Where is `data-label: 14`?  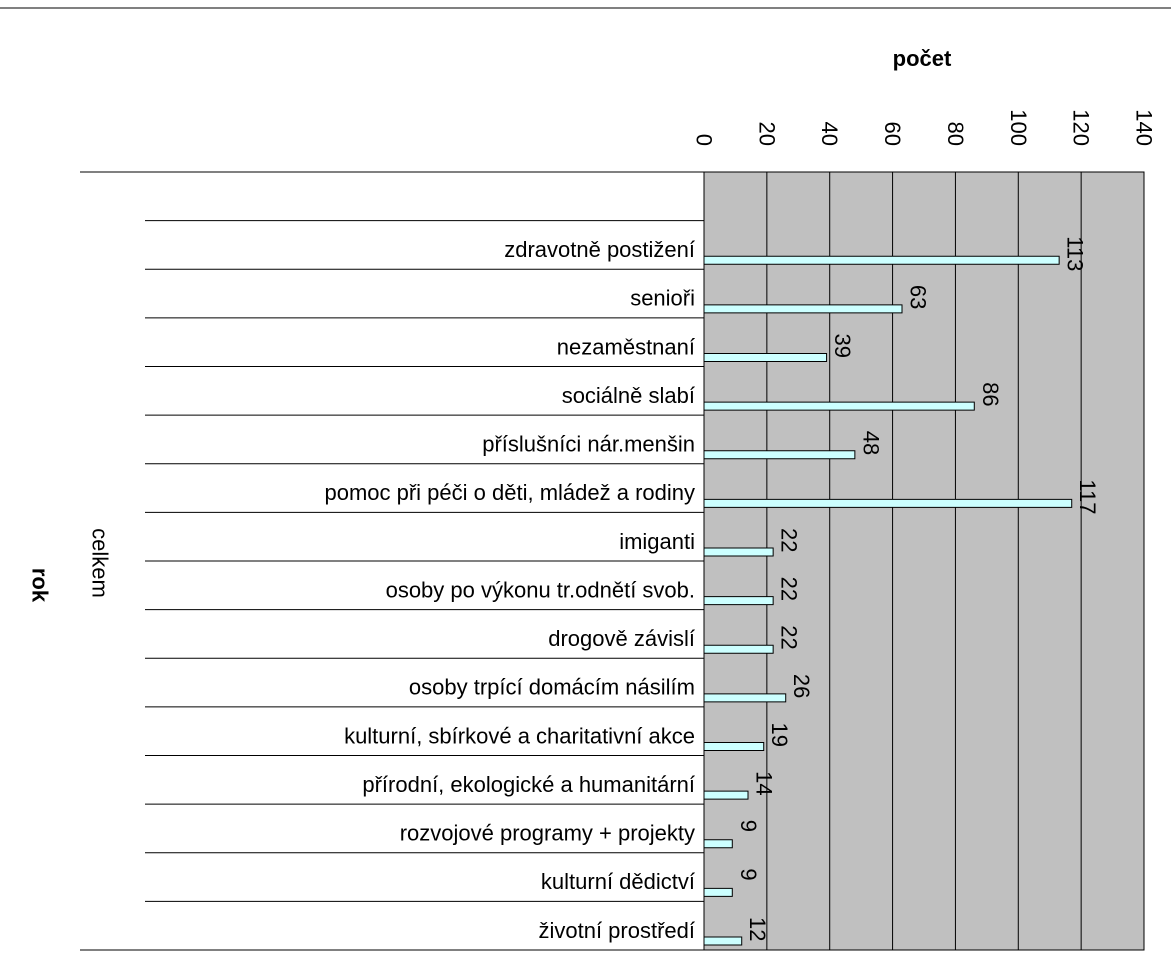
data-label: 14 is located at coordinates (764, 783).